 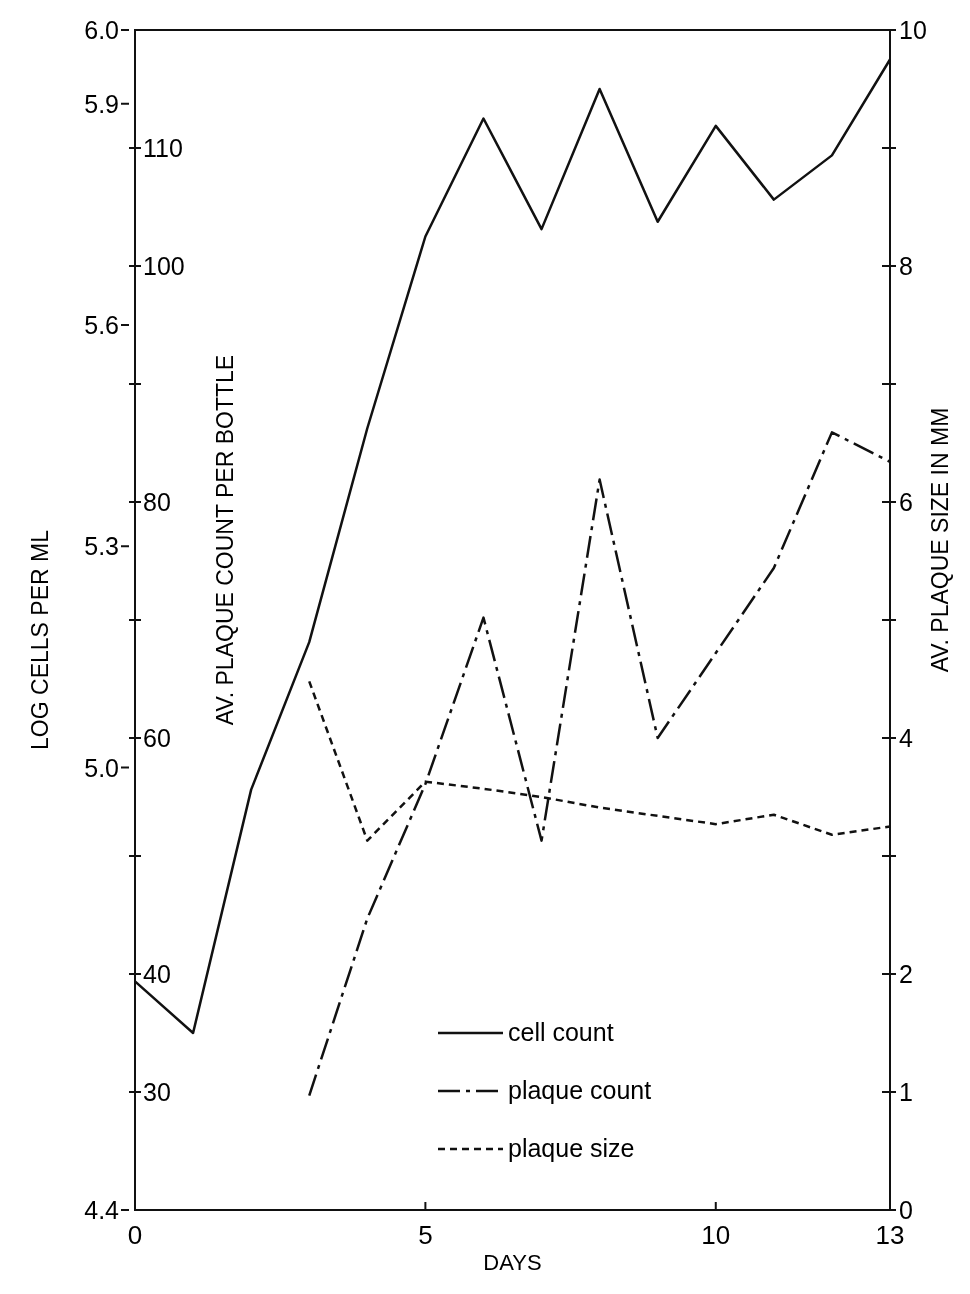 What do you see at coordinates (906, 266) in the screenshot?
I see `y2-tick-label: 8` at bounding box center [906, 266].